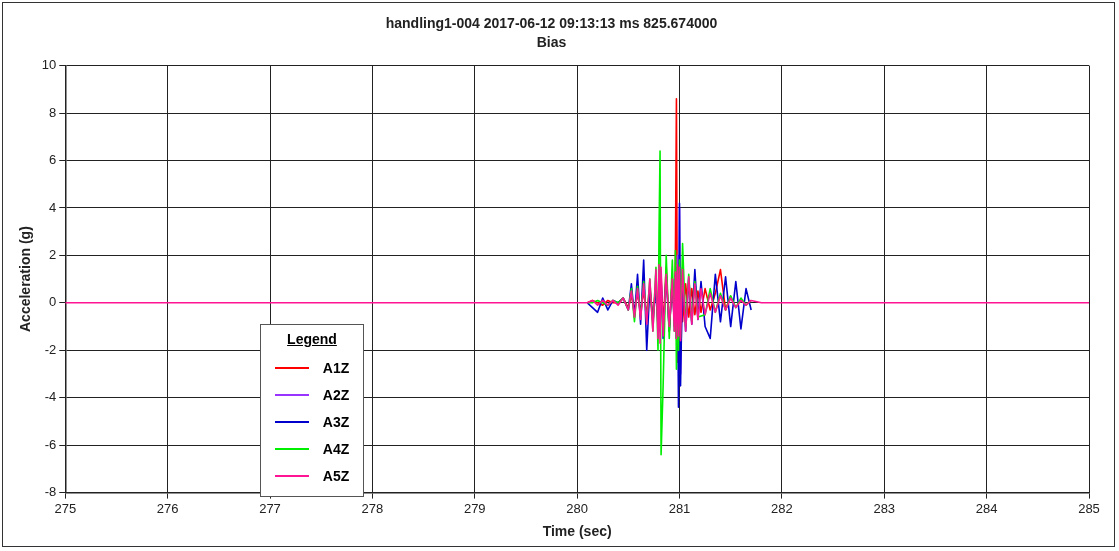 The image size is (1119, 551). What do you see at coordinates (270, 508) in the screenshot?
I see `x-tick-label: 277` at bounding box center [270, 508].